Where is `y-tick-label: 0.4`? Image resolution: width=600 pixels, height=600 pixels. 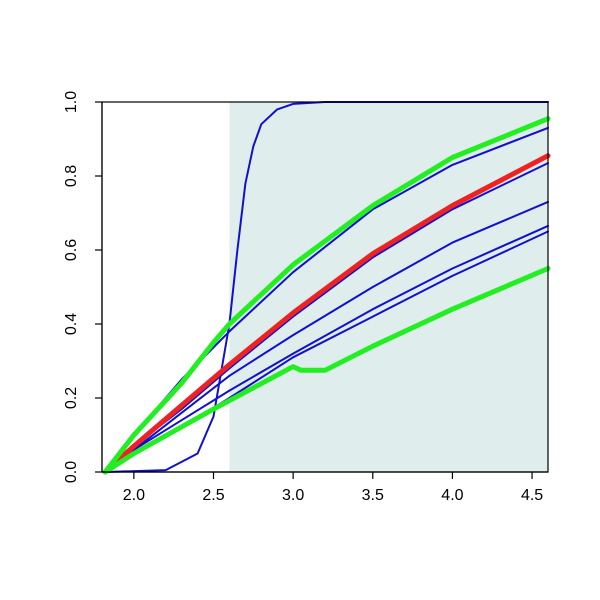 y-tick-label: 0.4 is located at coordinates (71, 324).